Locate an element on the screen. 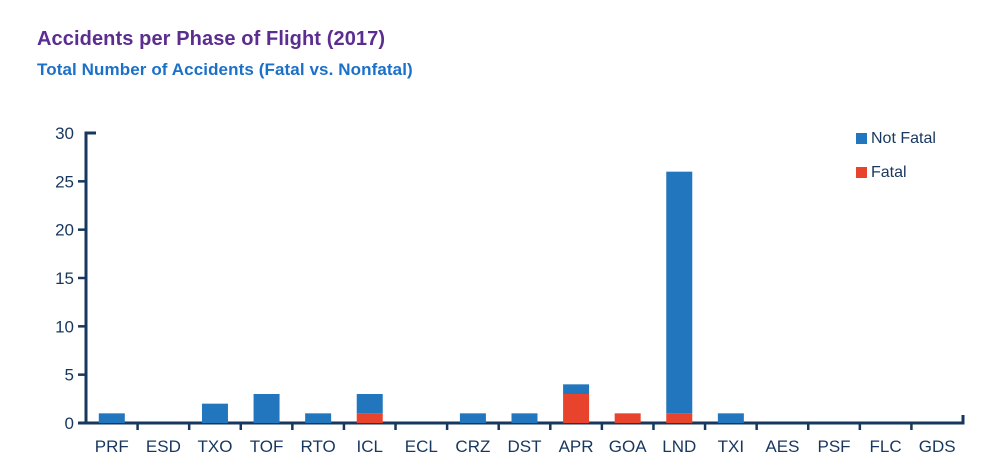 This screenshot has width=1000, height=469. legend-label-not-fatal: Not Fatal is located at coordinates (903, 138).